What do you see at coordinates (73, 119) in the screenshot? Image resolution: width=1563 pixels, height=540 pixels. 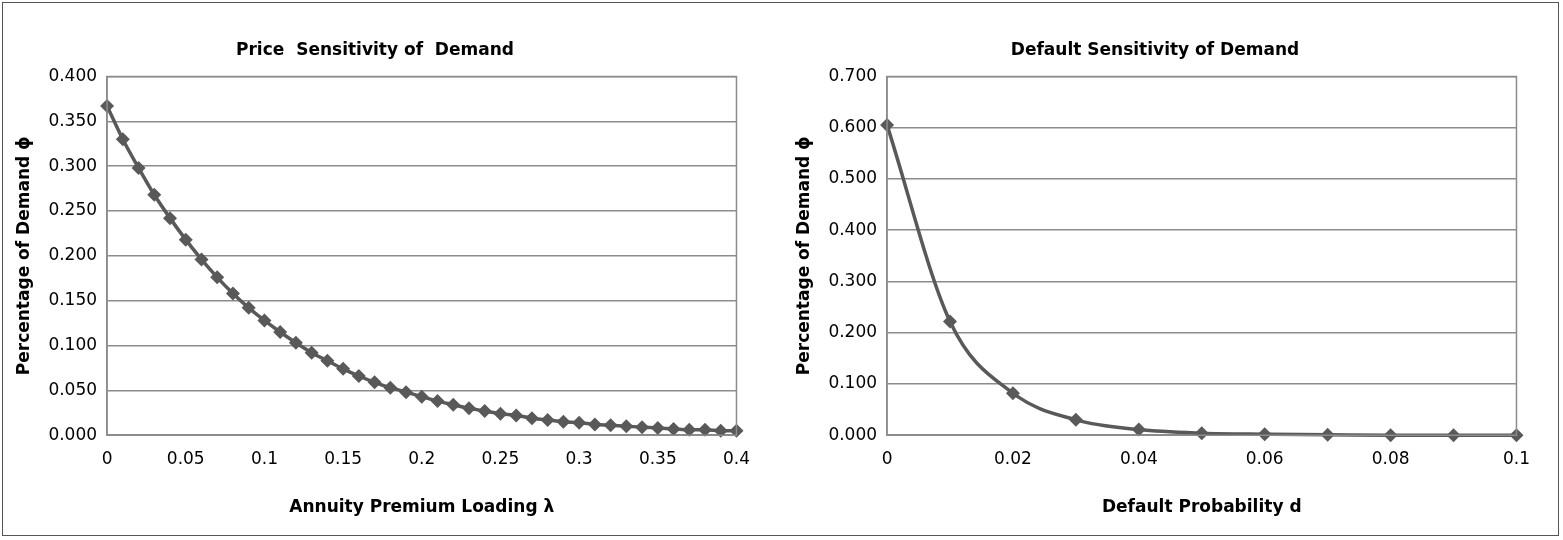 I see `y-tick-label: 0.350` at bounding box center [73, 119].